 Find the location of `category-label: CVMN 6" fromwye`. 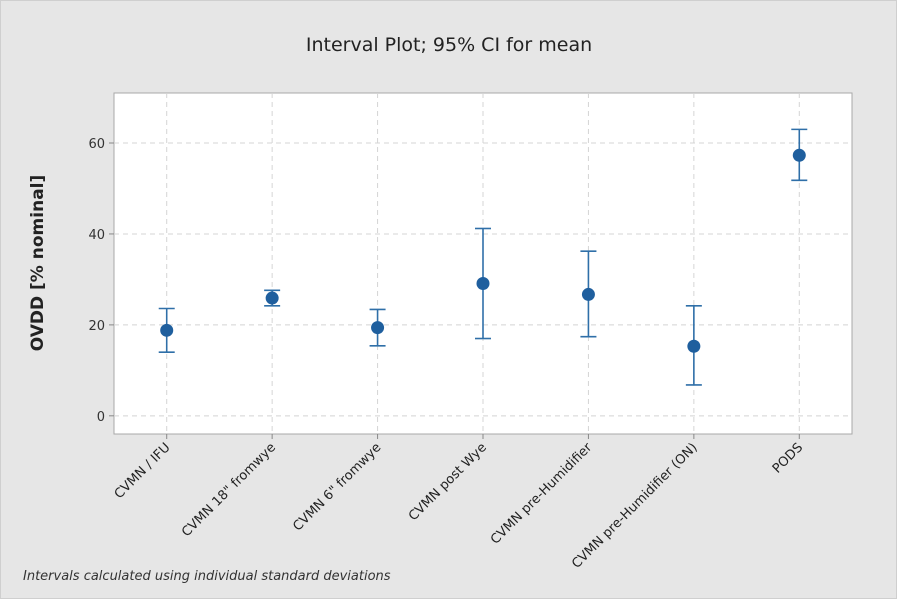

category-label: CVMN 6" fromwye is located at coordinates (337, 487).